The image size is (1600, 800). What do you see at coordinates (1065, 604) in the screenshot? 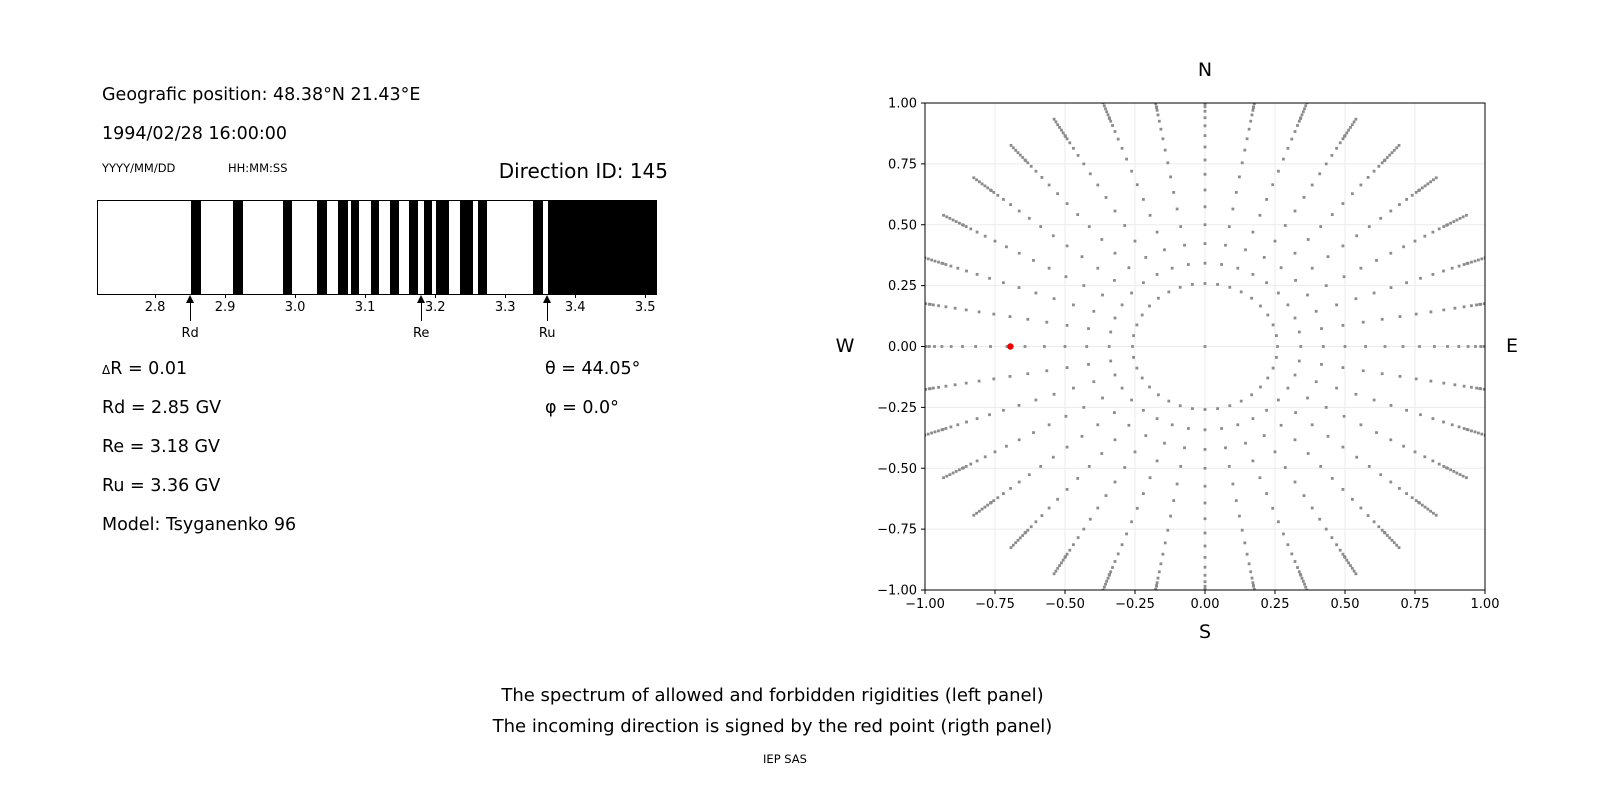
I see `x-axis-tick-label: −0.50` at bounding box center [1065, 604].